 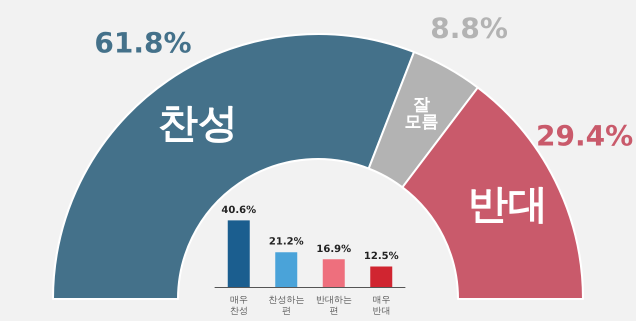 I want to click on x-tick-label: 매우 반대, so click(x=381, y=306).